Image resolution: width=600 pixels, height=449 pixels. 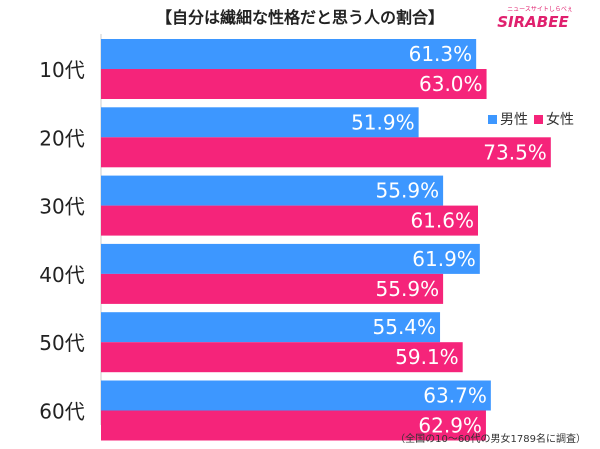 What do you see at coordinates (444, 259) in the screenshot?
I see `data-label-male: 61.9%` at bounding box center [444, 259].